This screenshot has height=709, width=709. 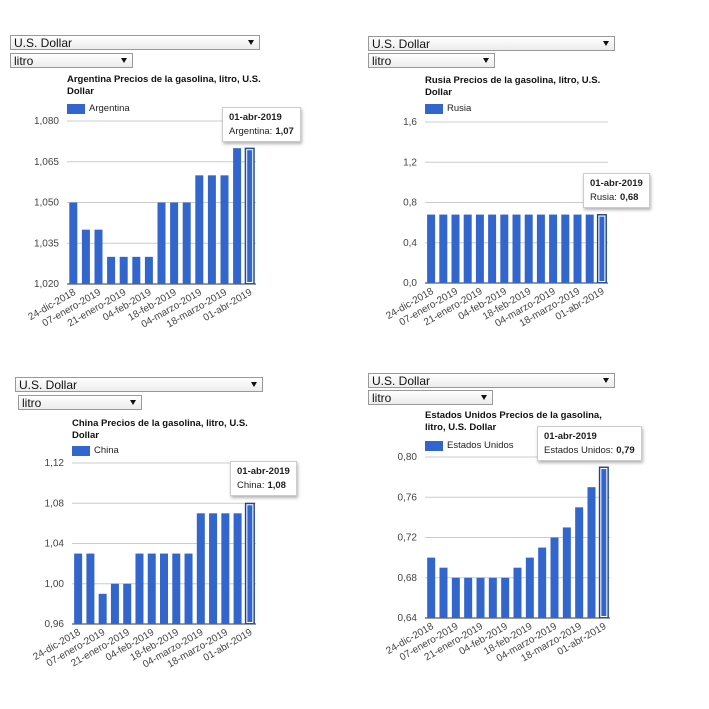 I want to click on y-tick-label: 0,4, so click(x=410, y=243).